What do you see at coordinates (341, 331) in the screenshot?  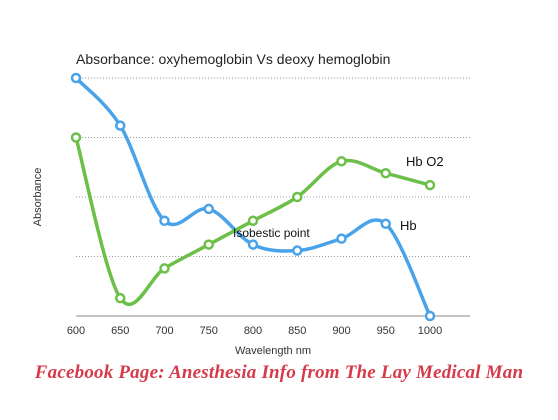 I see `x-tick-label: 900` at bounding box center [341, 331].